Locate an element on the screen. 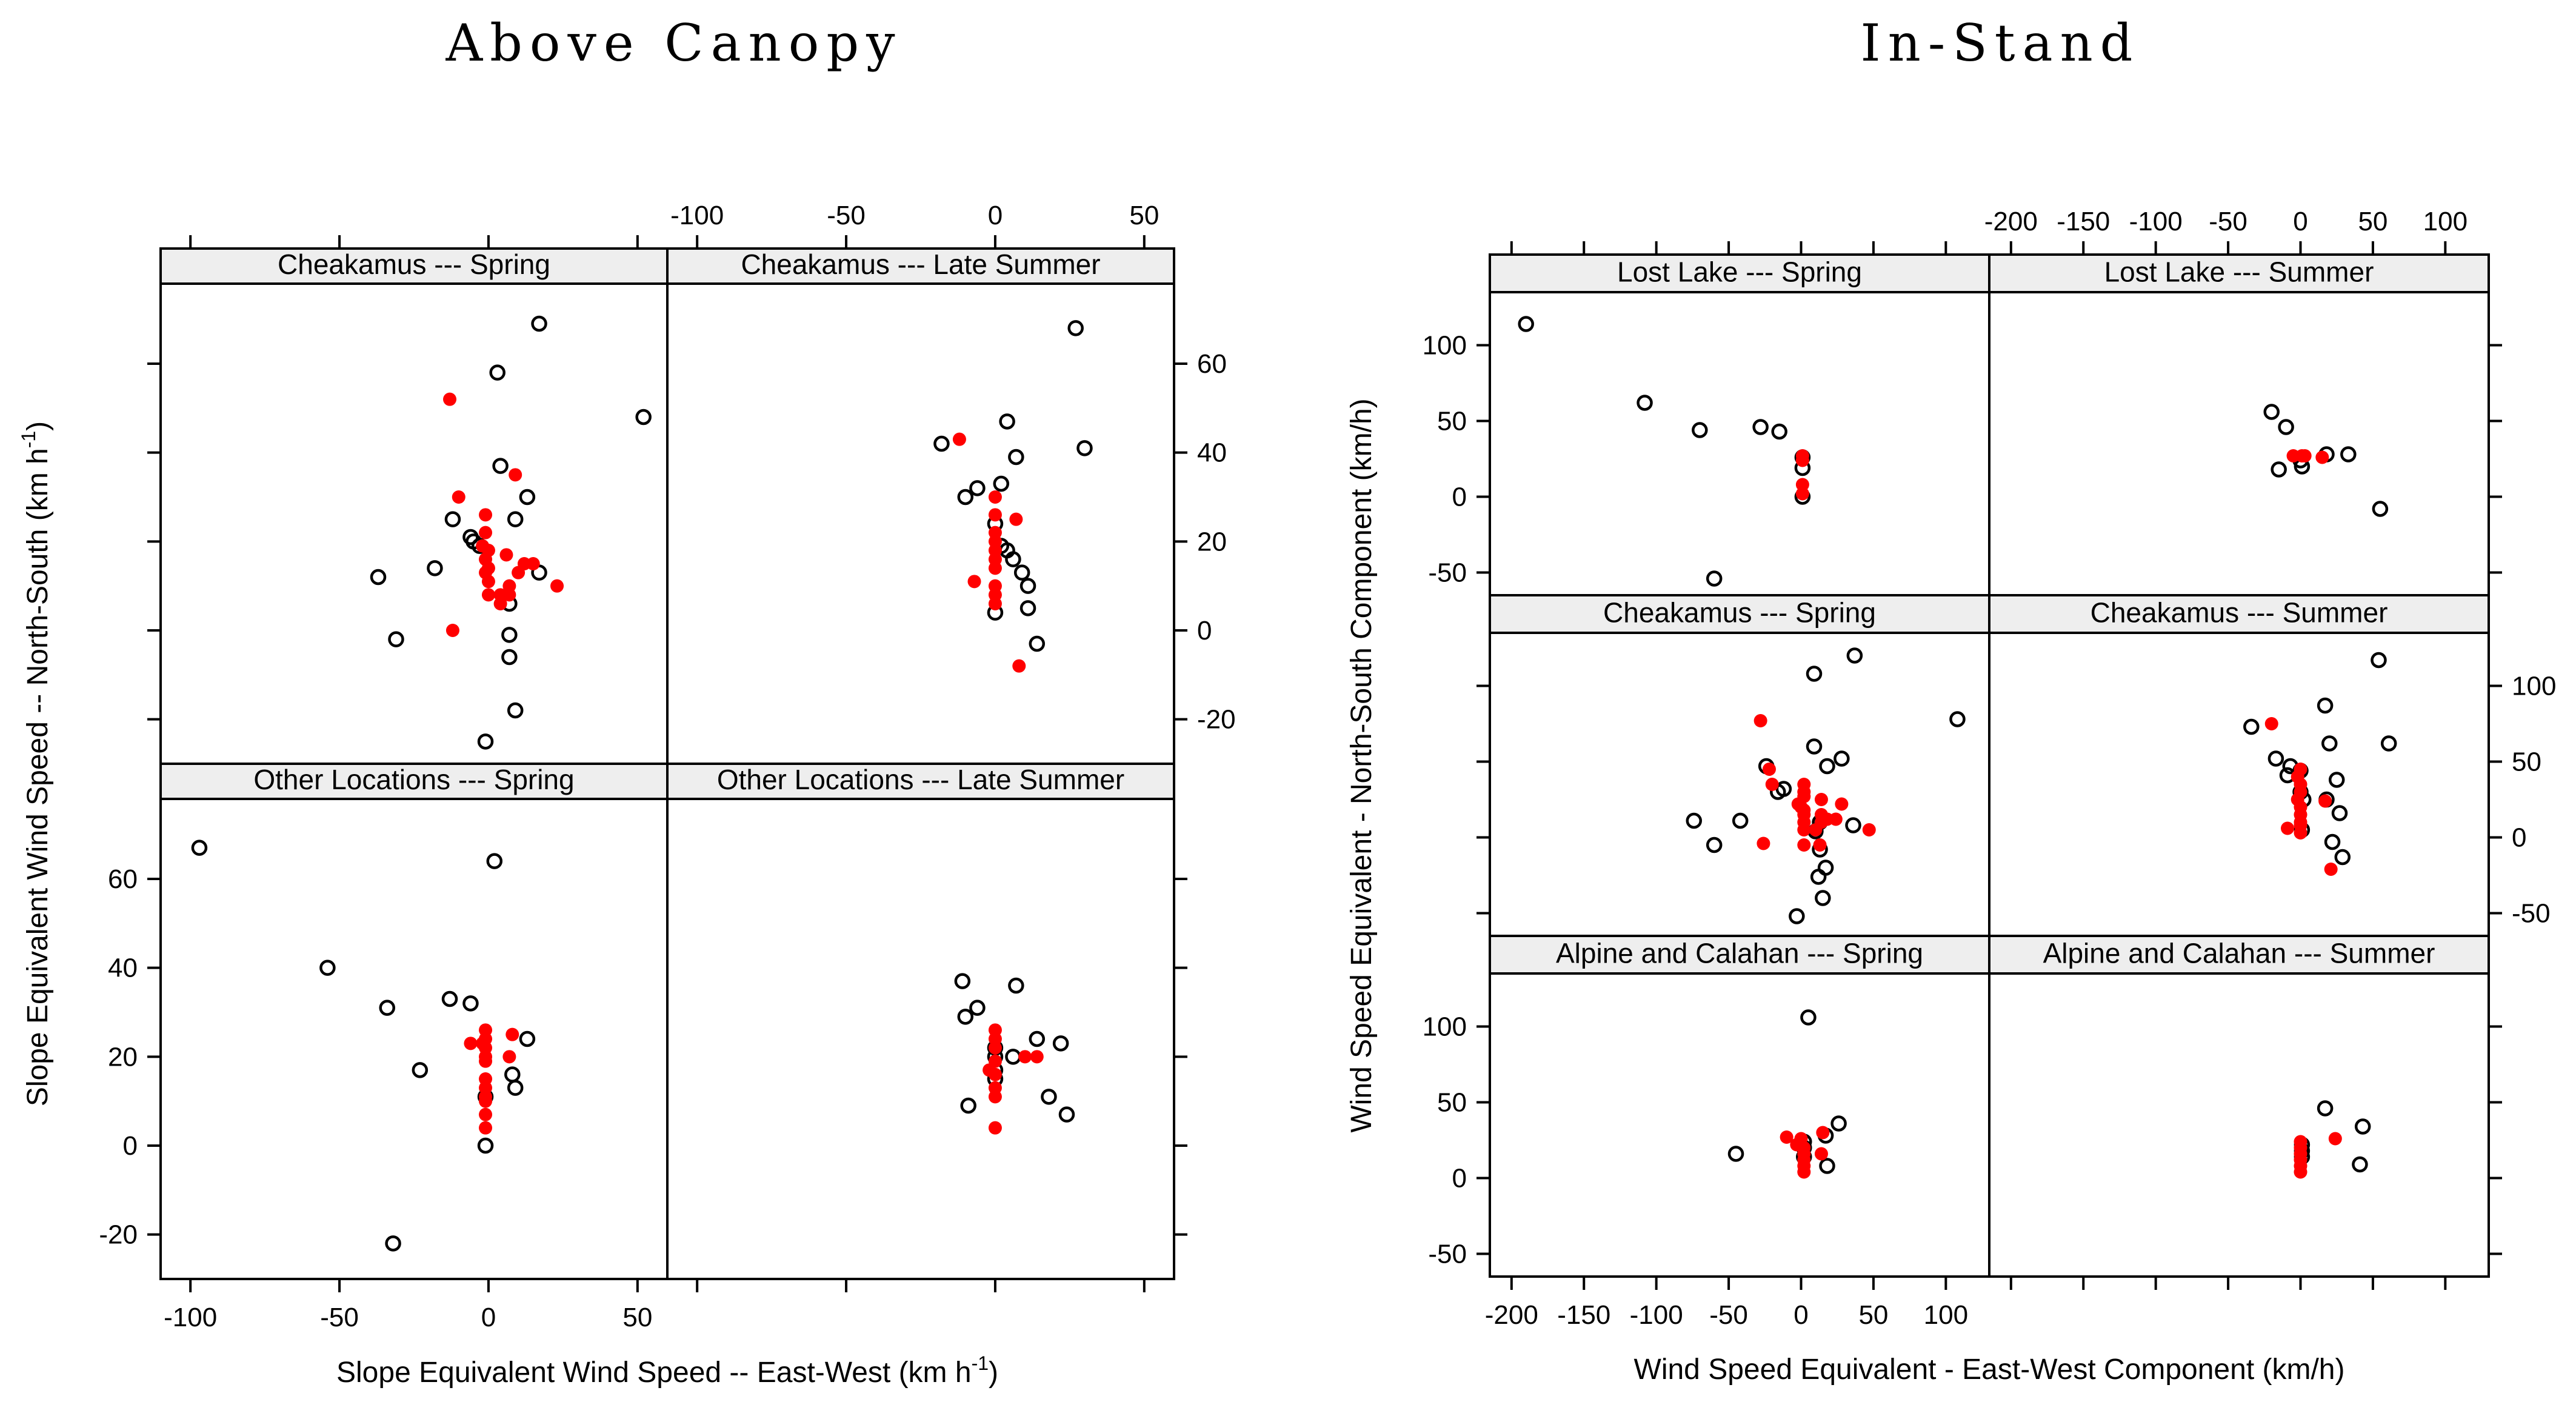 The image size is (2576, 1419). panel: Cheakamus --- Summer is located at coordinates (2239, 765).